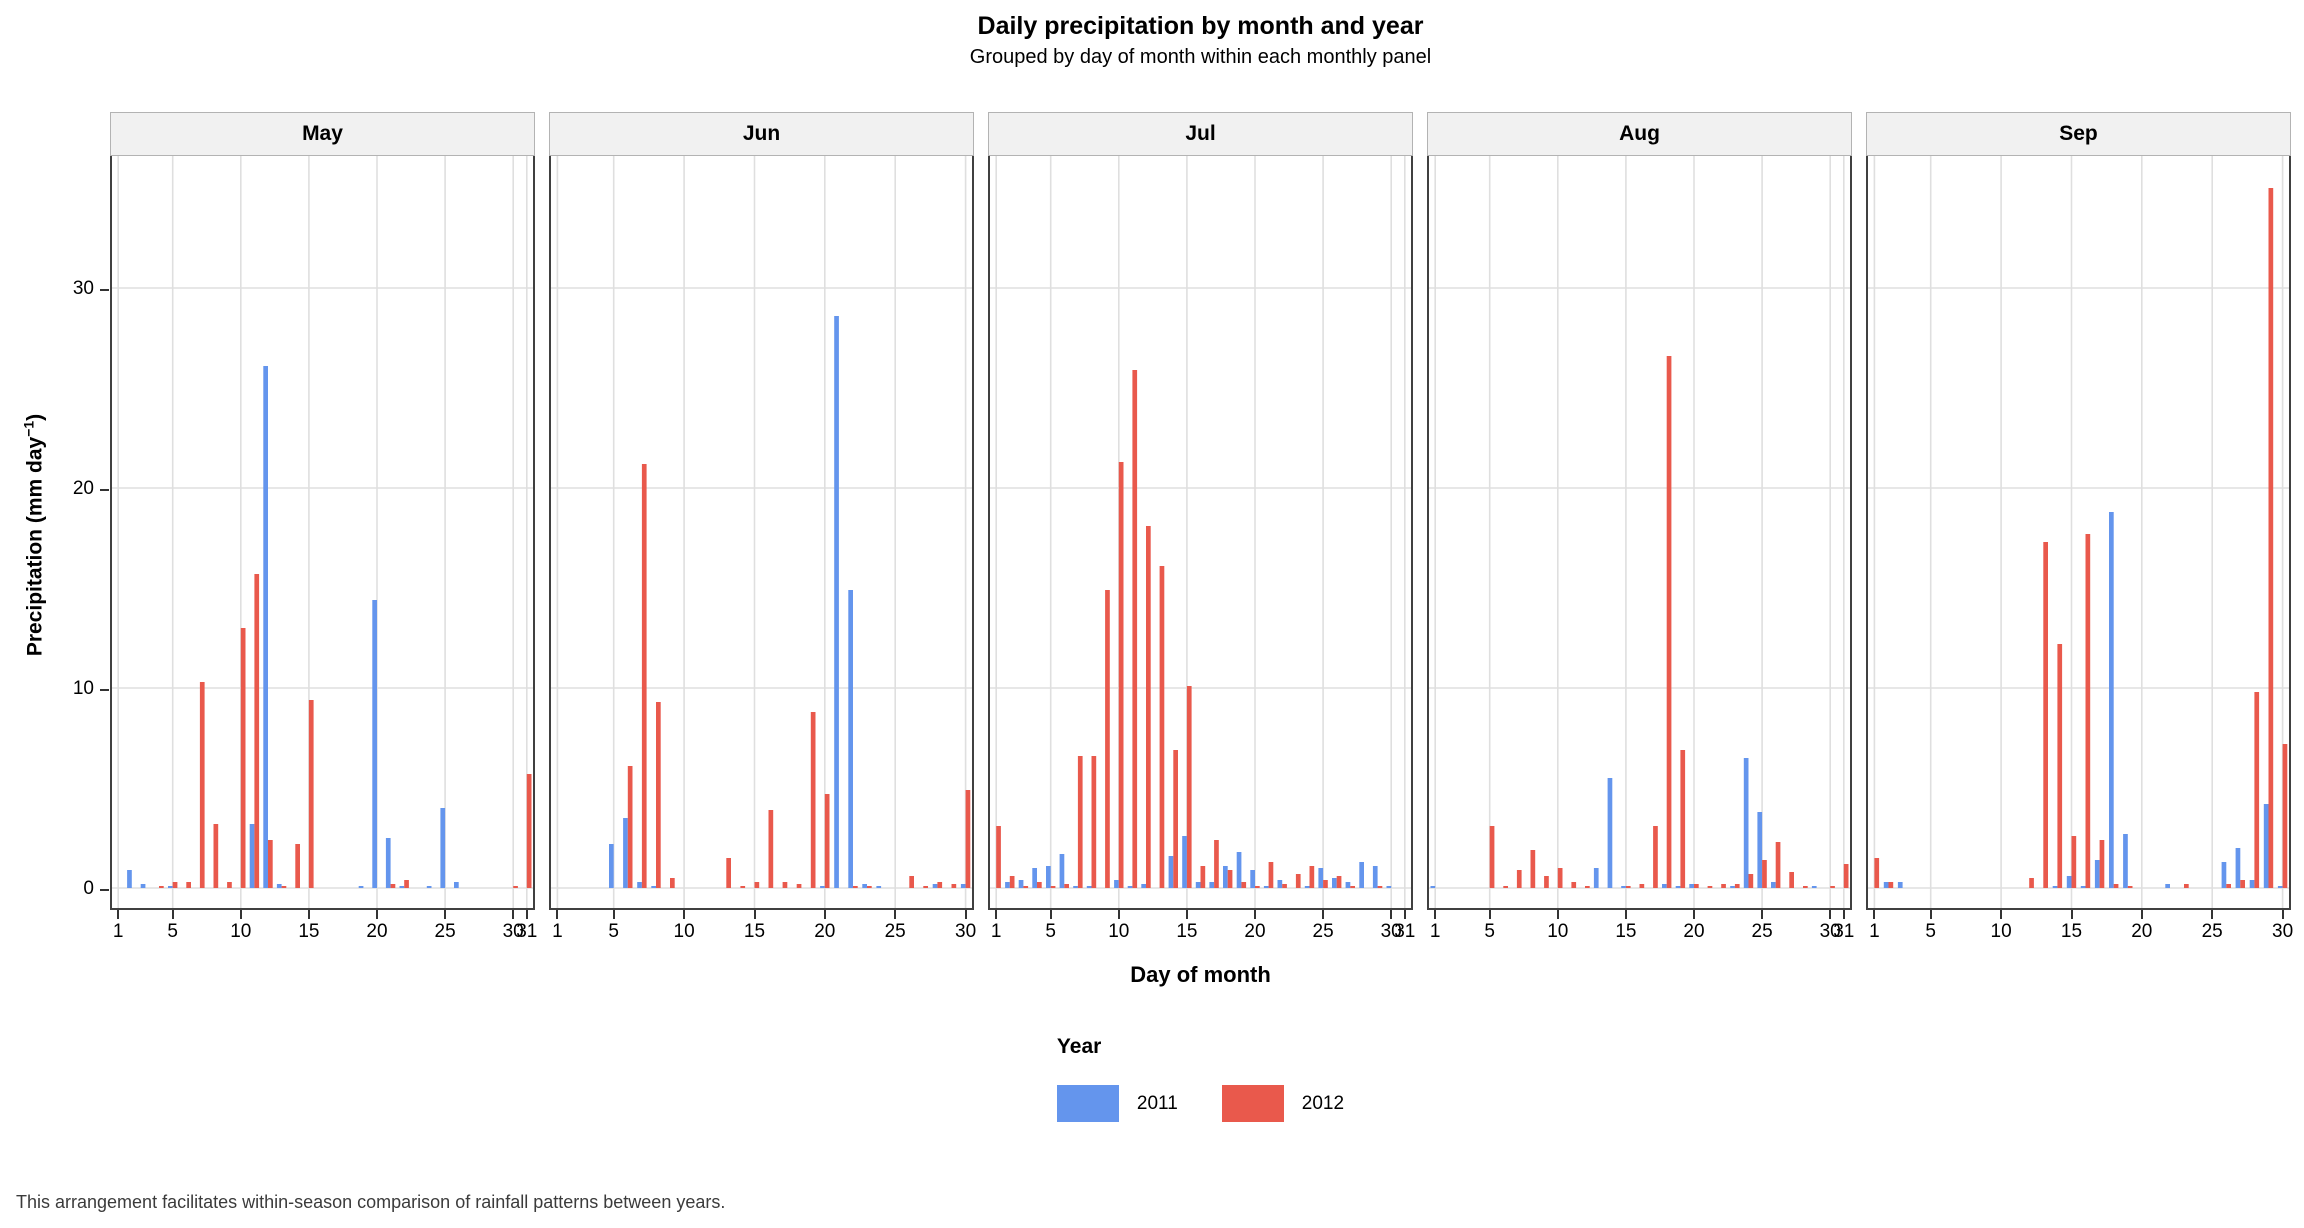 This screenshot has width=2304, height=1228. I want to click on y-tick-label: 0, so click(88, 888).